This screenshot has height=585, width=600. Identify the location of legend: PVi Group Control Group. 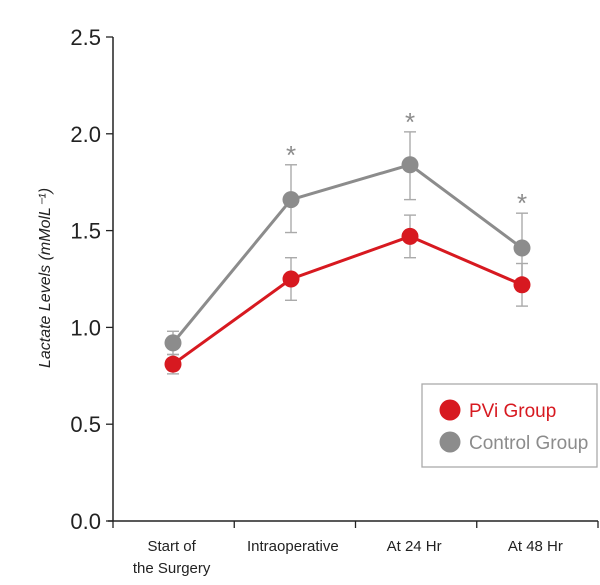
(509, 425).